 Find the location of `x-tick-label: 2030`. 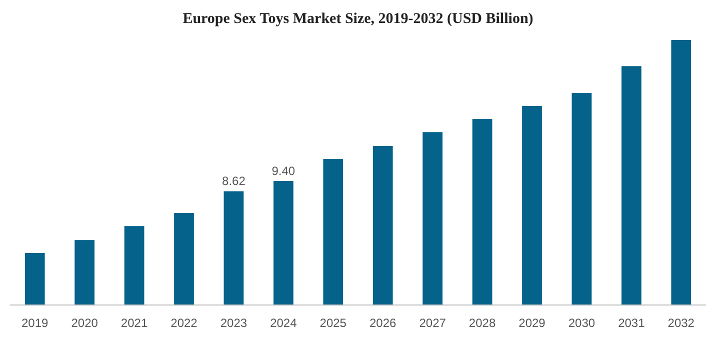

x-tick-label: 2030 is located at coordinates (582, 323).